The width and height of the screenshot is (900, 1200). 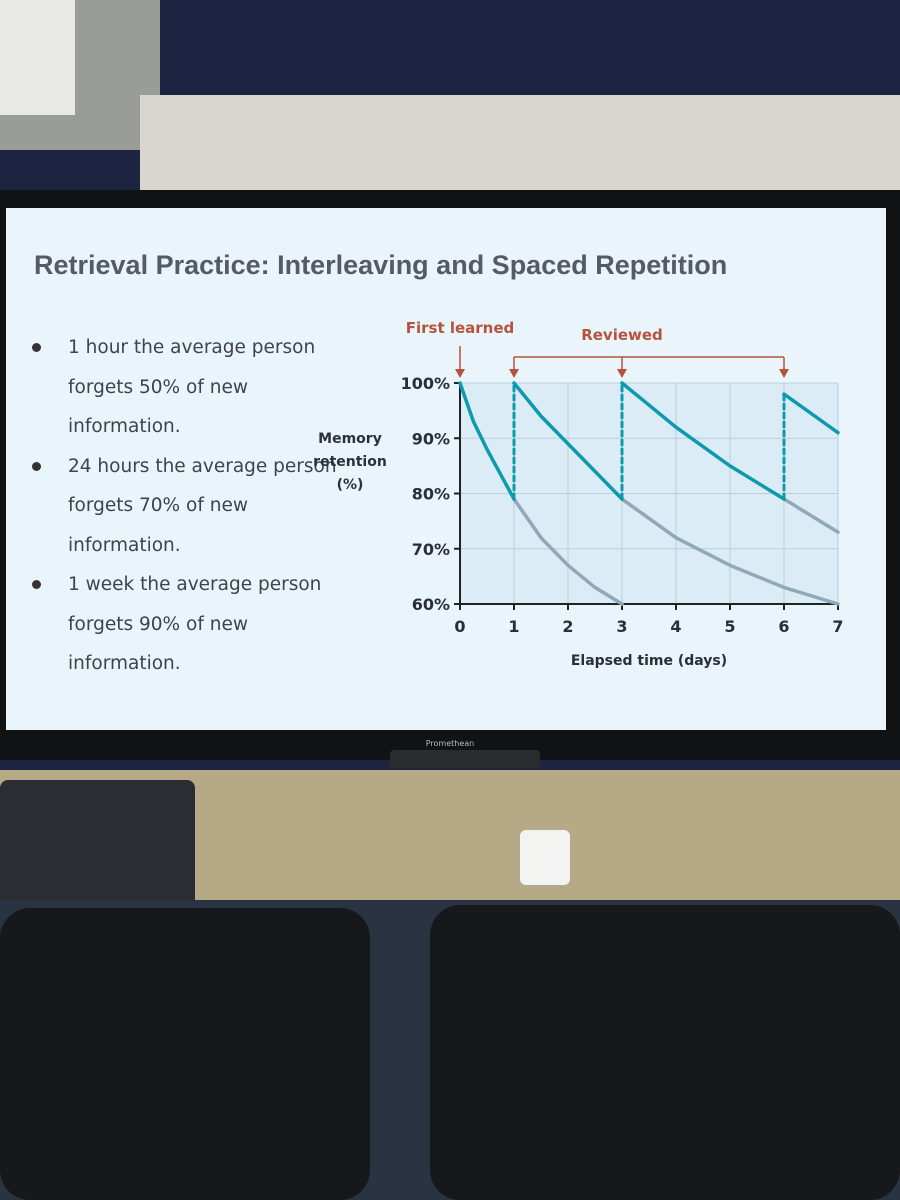 I want to click on charger, so click(x=545, y=857).